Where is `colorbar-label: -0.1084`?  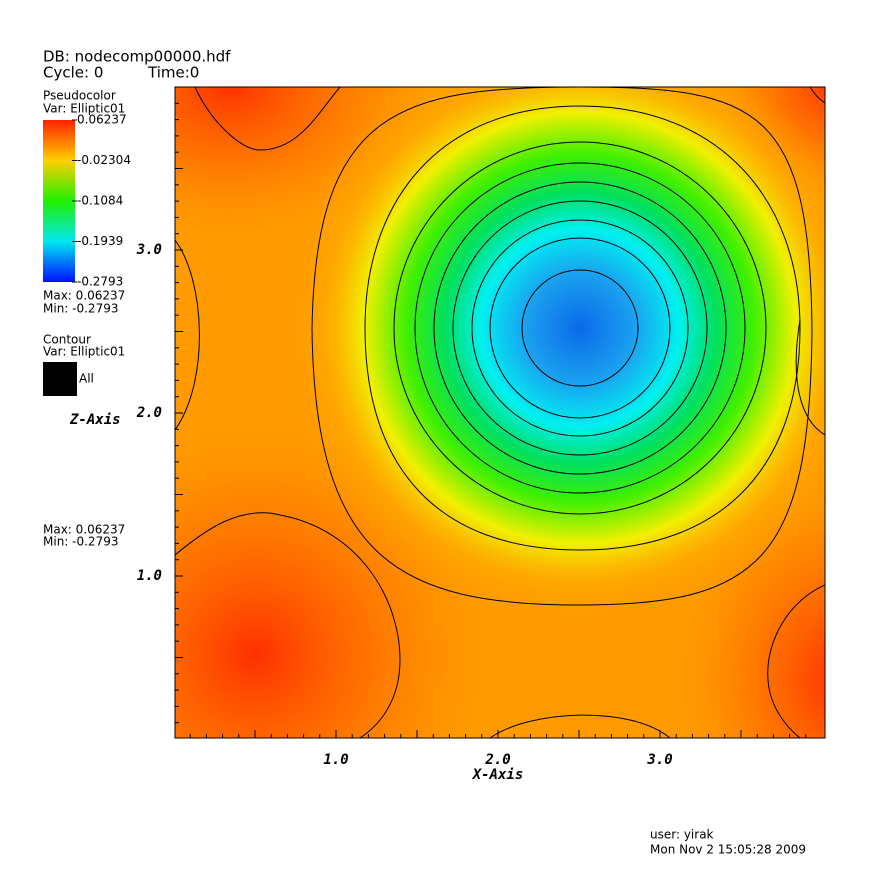
colorbar-label: -0.1084 is located at coordinates (100, 201).